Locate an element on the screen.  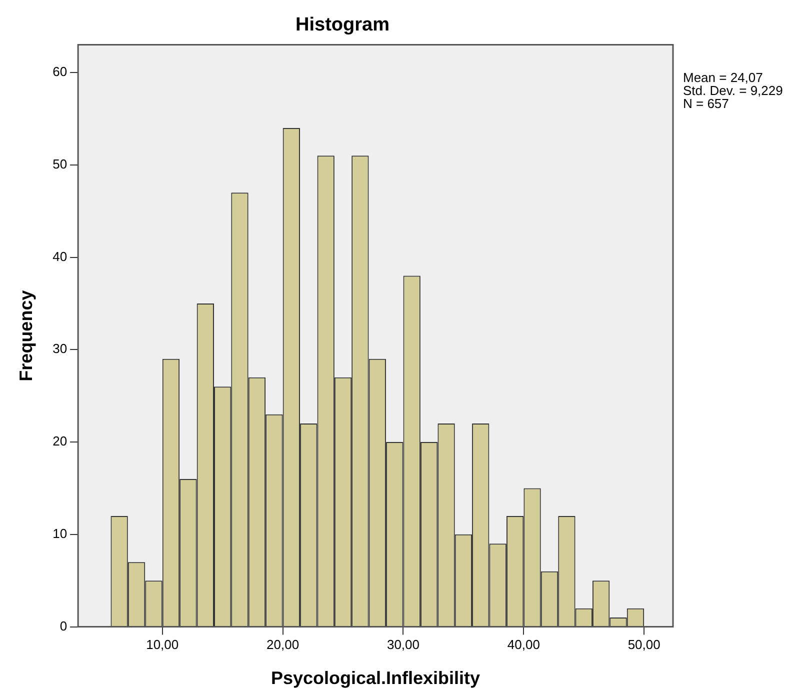
chart-title: Histogram is located at coordinates (343, 25).